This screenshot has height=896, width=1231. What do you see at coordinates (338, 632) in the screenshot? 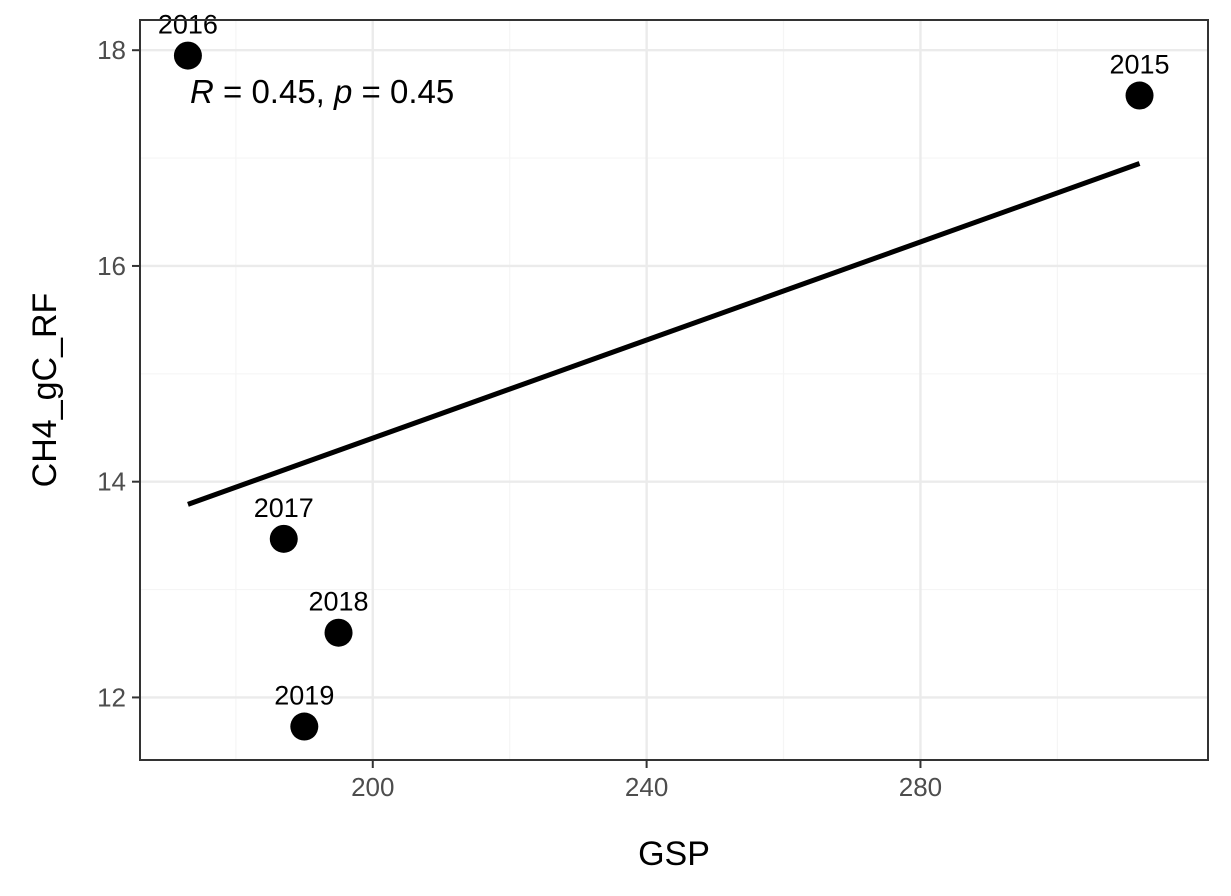
I see `data-point-2018` at bounding box center [338, 632].